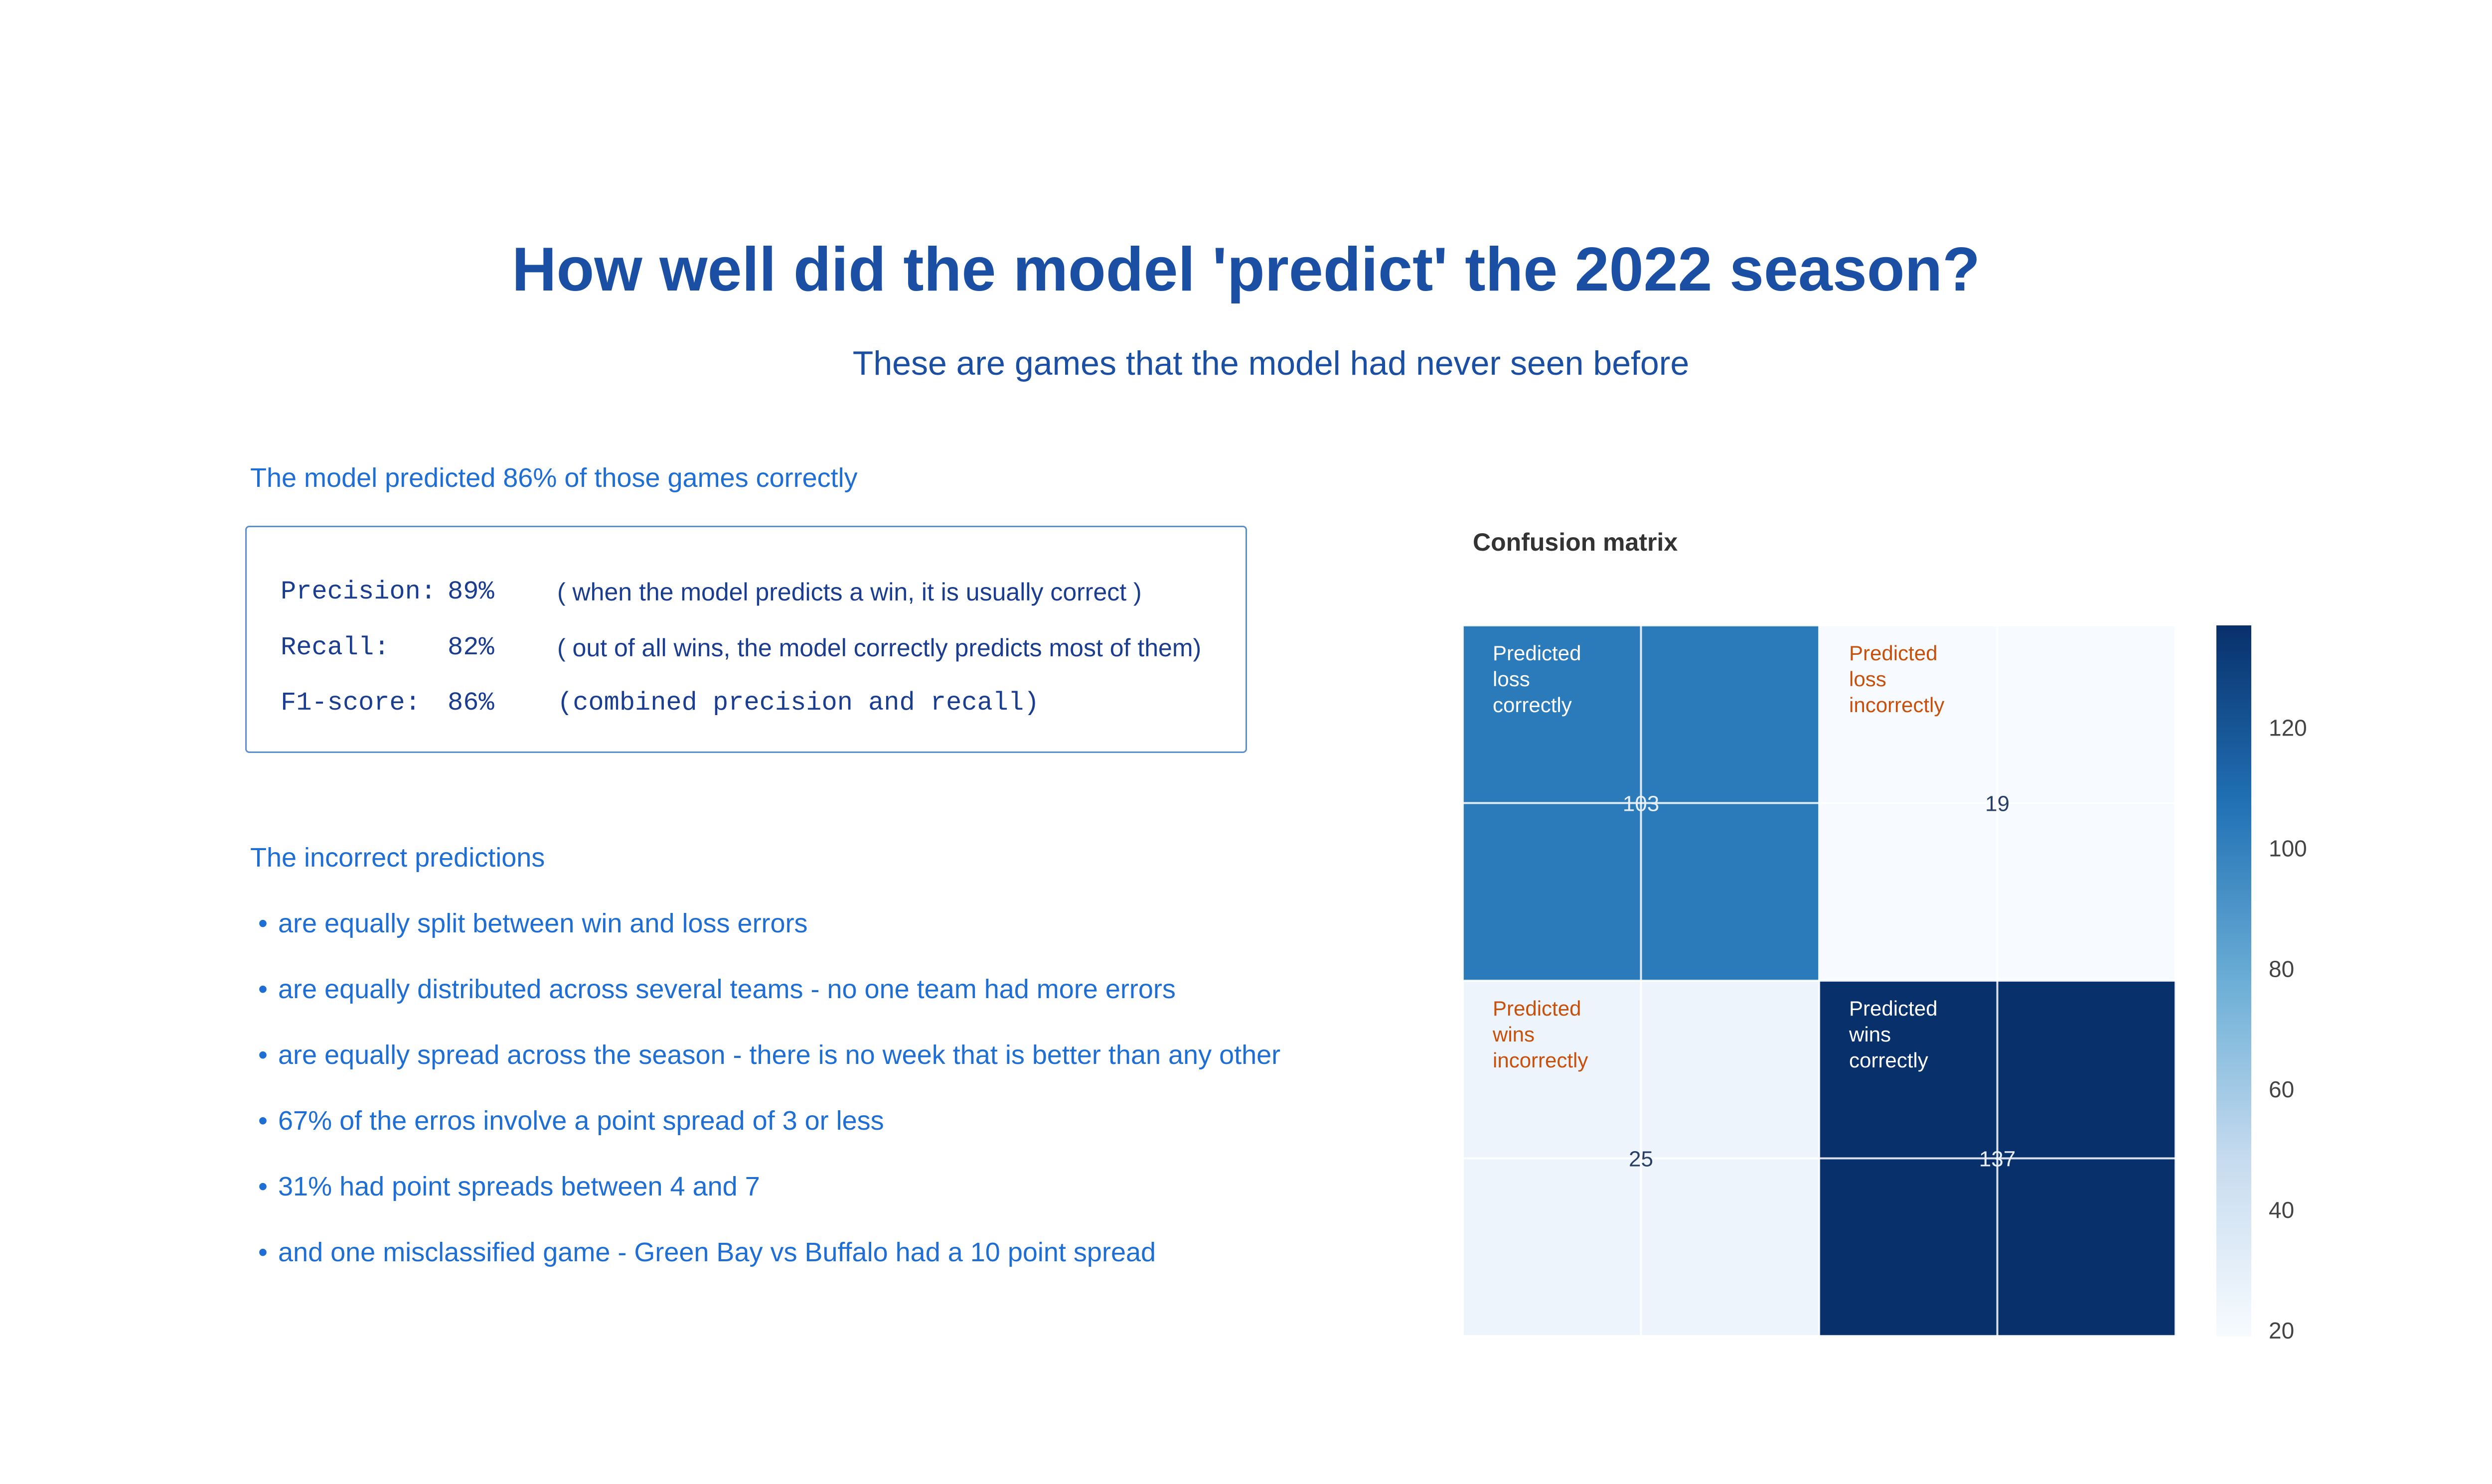  What do you see at coordinates (2281, 969) in the screenshot?
I see `colorbar-tick-label: 80` at bounding box center [2281, 969].